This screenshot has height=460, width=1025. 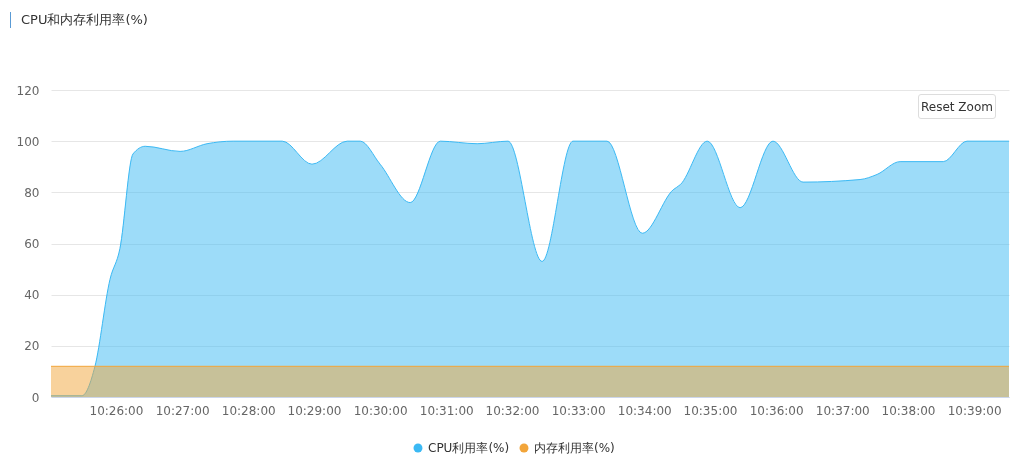 What do you see at coordinates (35, 397) in the screenshot?
I see `y-tick-label: 0` at bounding box center [35, 397].